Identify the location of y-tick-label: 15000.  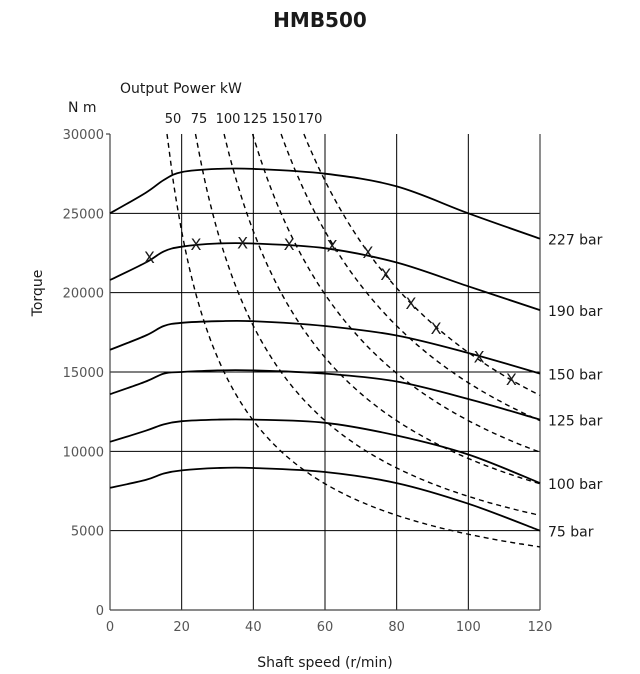
(83, 373).